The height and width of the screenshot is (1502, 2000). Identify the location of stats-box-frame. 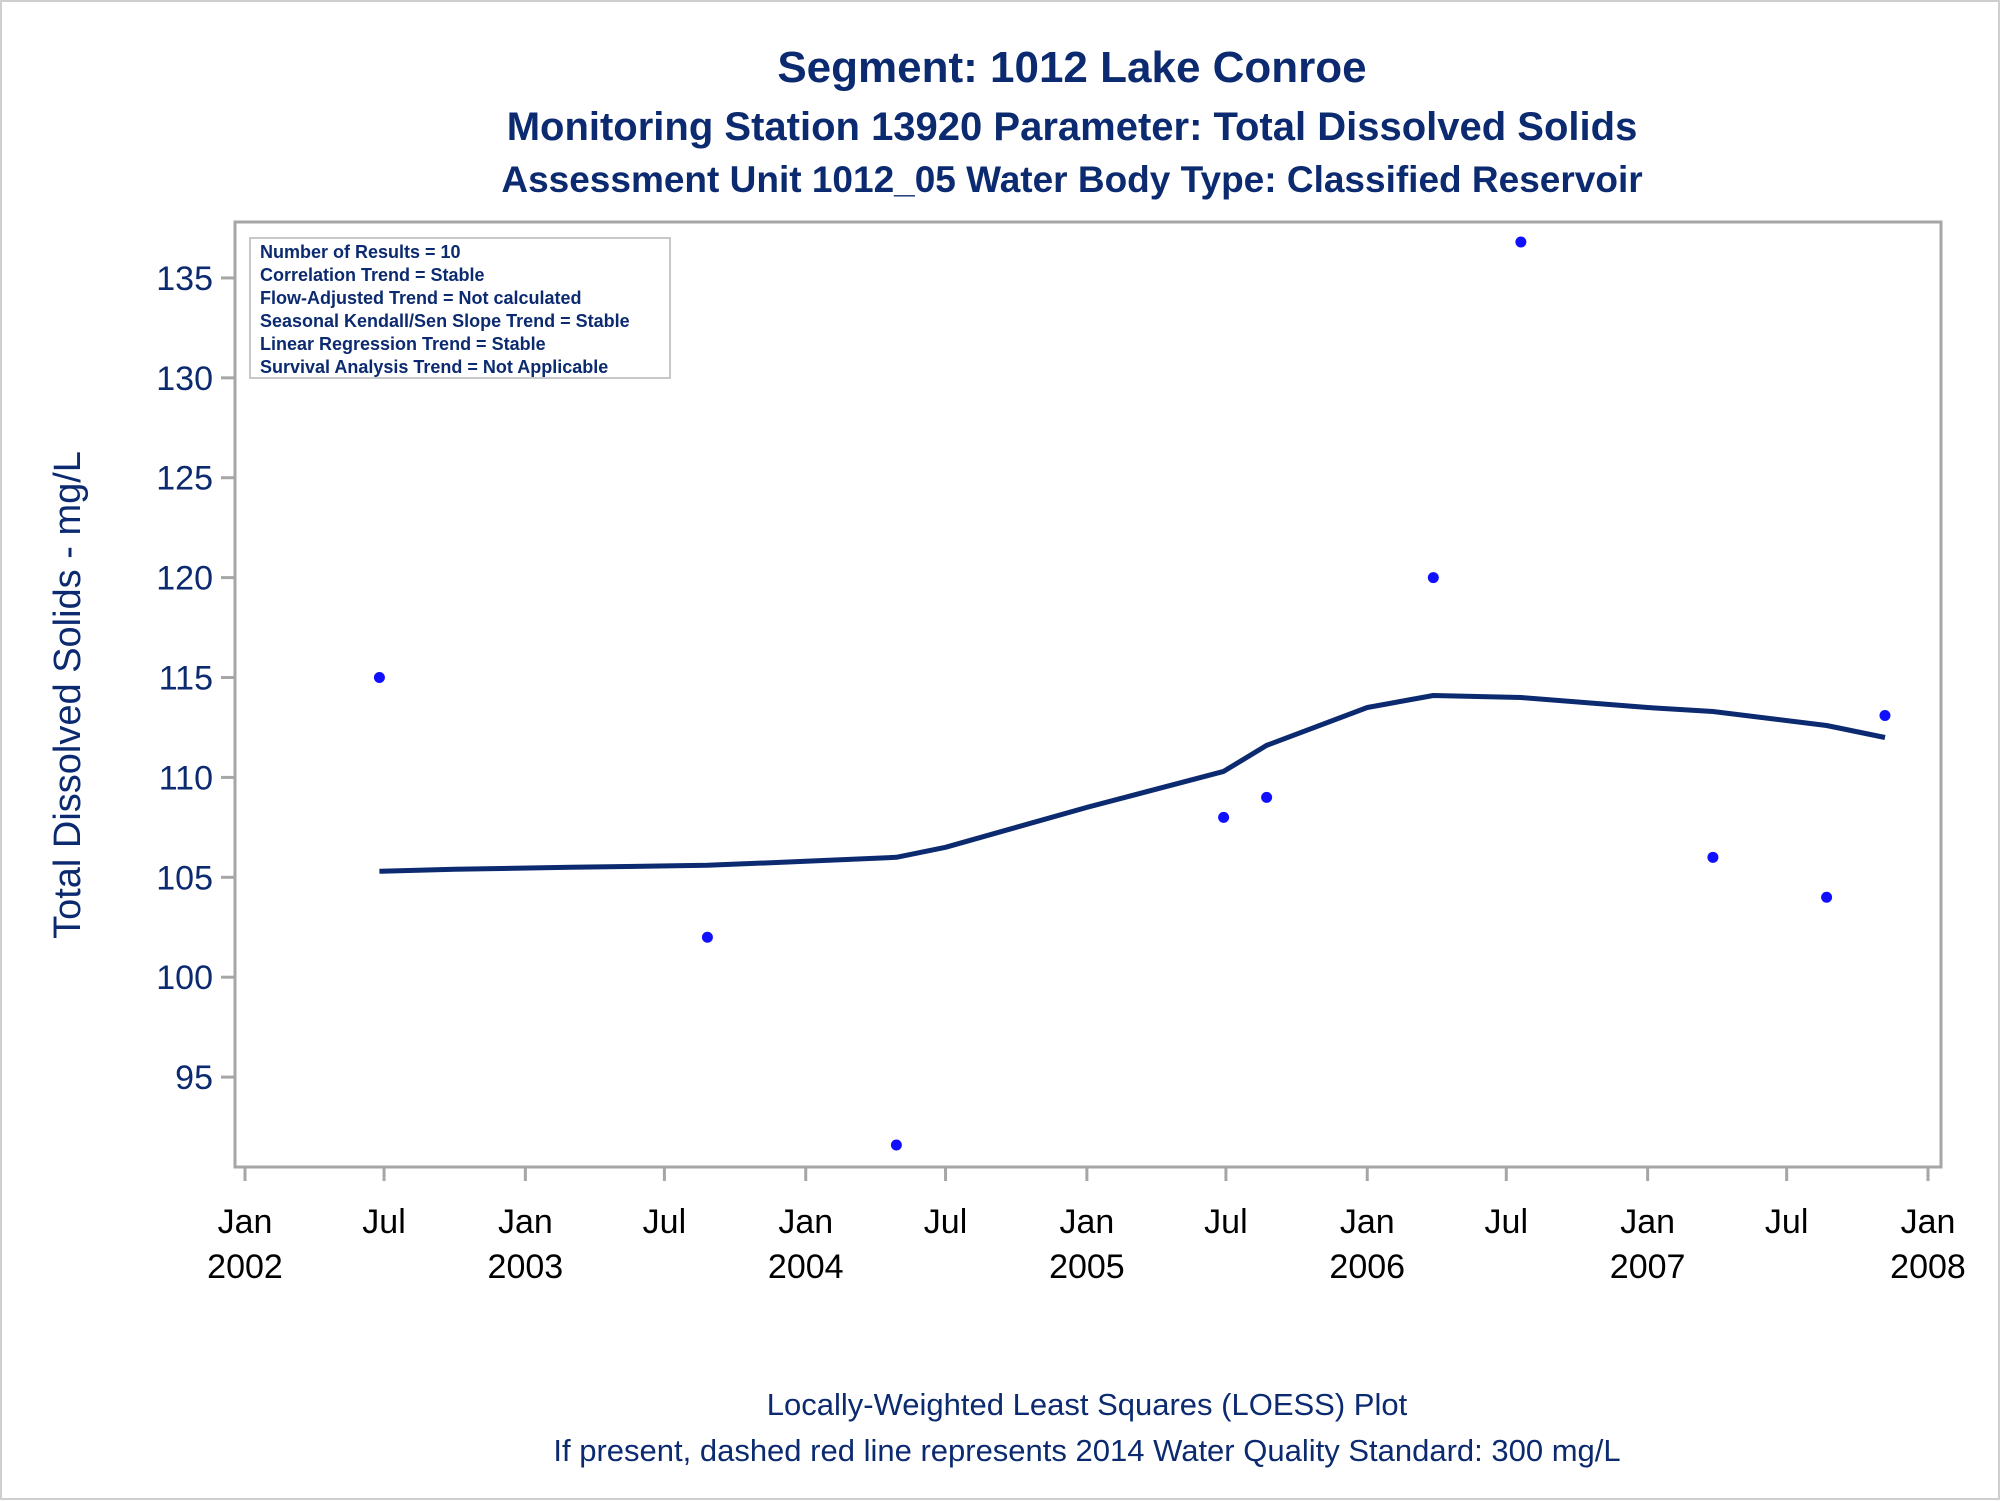
(460, 308).